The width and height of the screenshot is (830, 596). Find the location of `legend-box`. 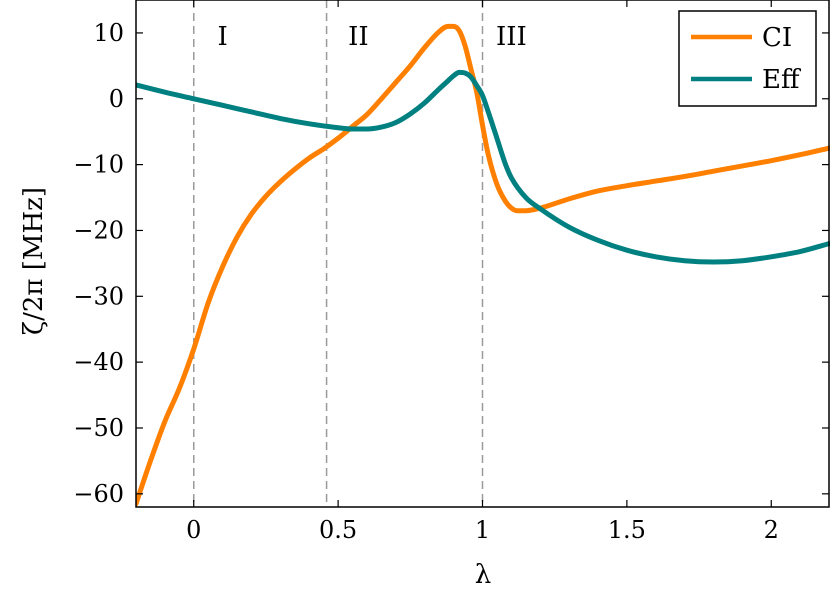

legend-box is located at coordinates (747, 58).